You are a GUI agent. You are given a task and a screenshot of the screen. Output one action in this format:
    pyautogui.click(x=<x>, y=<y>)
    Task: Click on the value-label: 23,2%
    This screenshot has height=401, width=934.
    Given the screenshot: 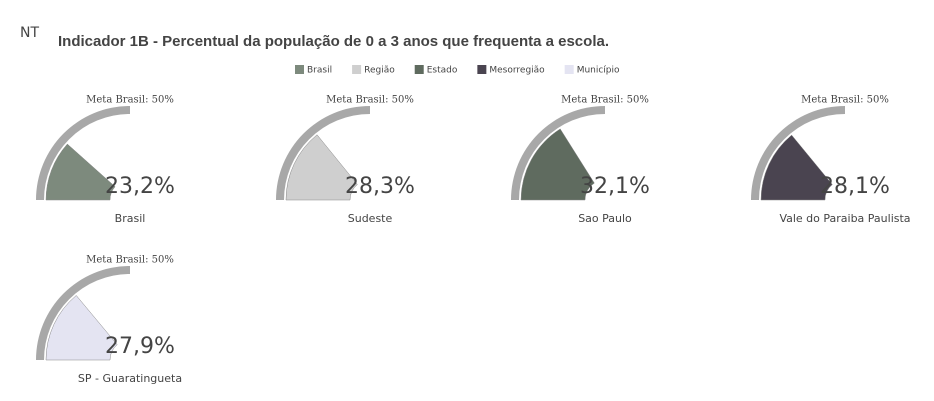 What is the action you would take?
    pyautogui.click(x=140, y=186)
    